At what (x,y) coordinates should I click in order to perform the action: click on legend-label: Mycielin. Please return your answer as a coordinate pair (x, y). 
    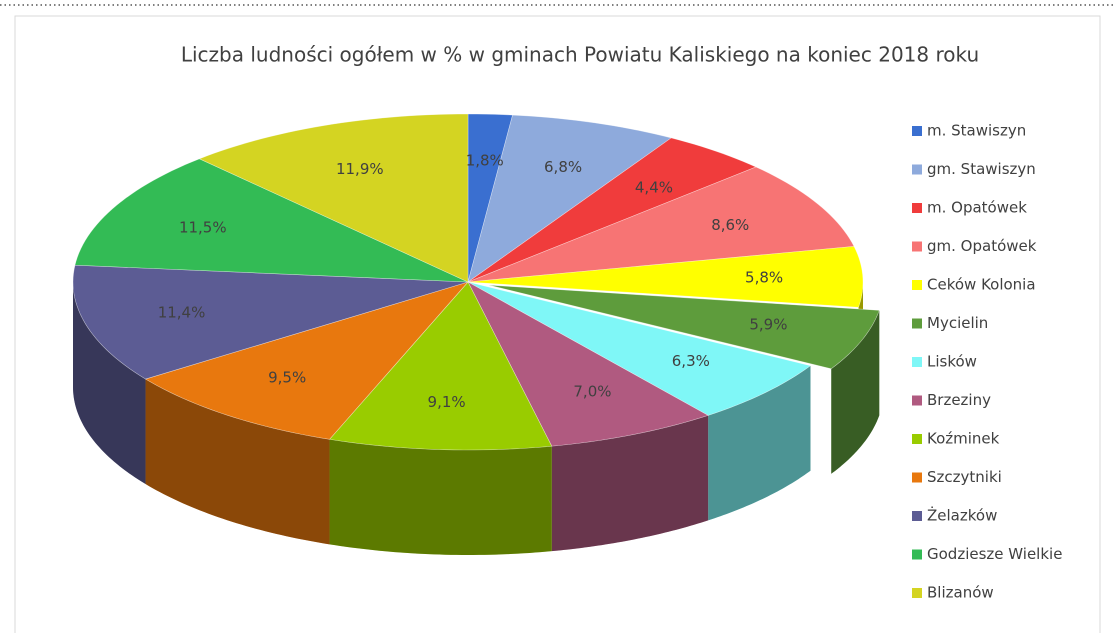
    Looking at the image, I should click on (957, 323).